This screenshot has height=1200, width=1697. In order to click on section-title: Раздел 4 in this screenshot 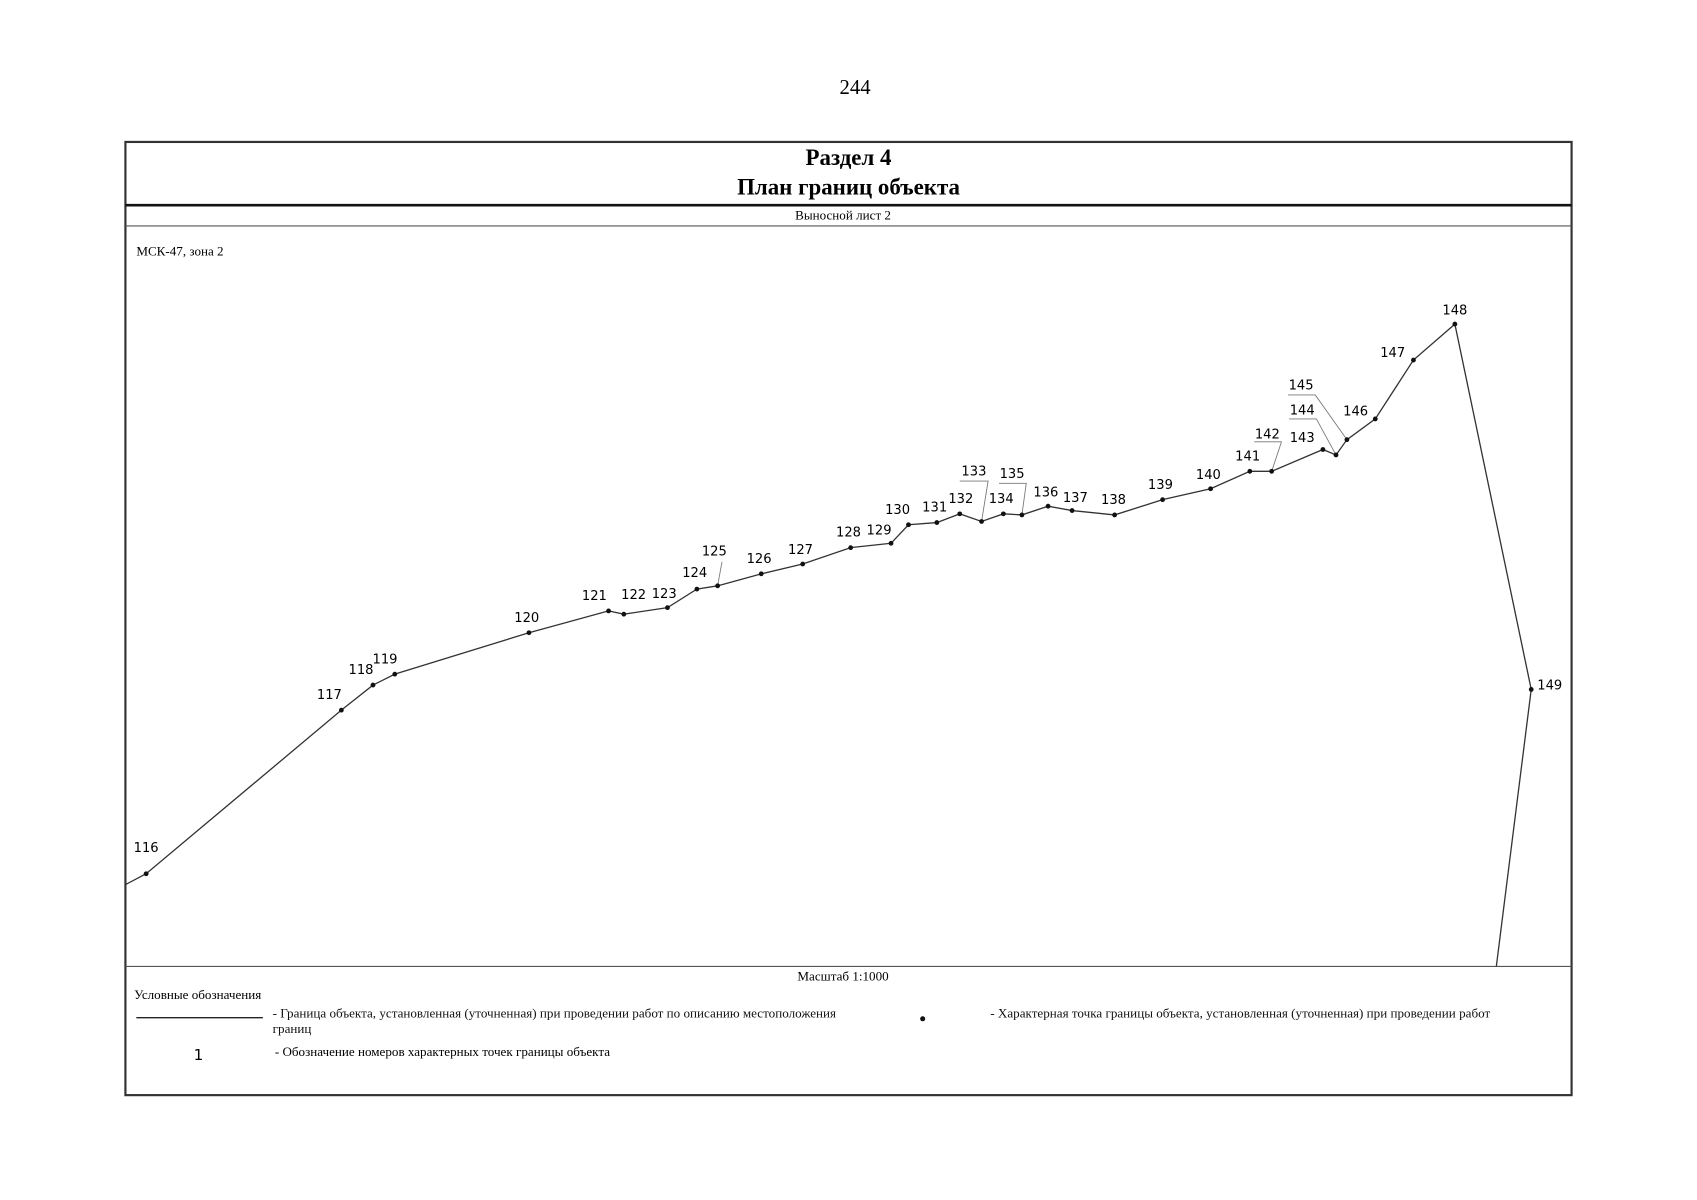, I will do `click(849, 157)`.